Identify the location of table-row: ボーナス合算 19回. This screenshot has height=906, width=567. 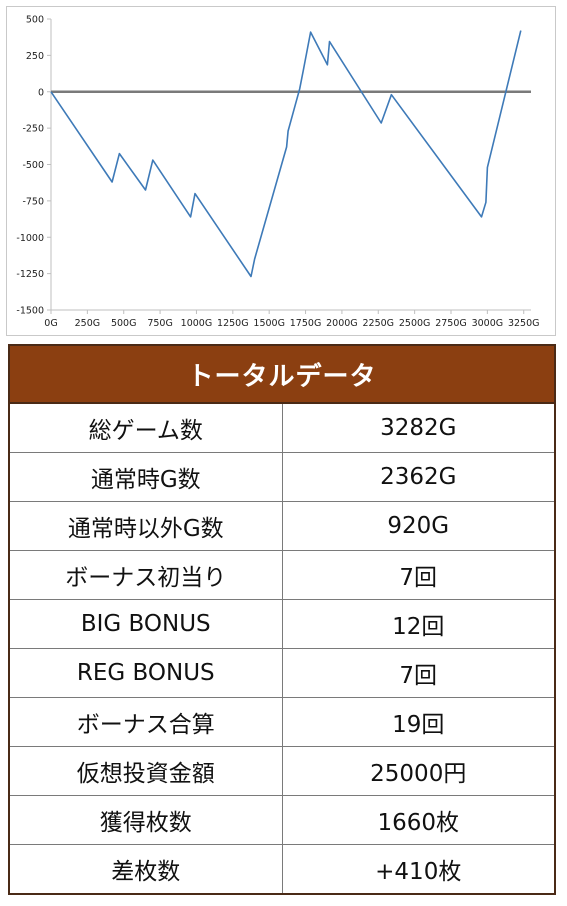
(282, 722).